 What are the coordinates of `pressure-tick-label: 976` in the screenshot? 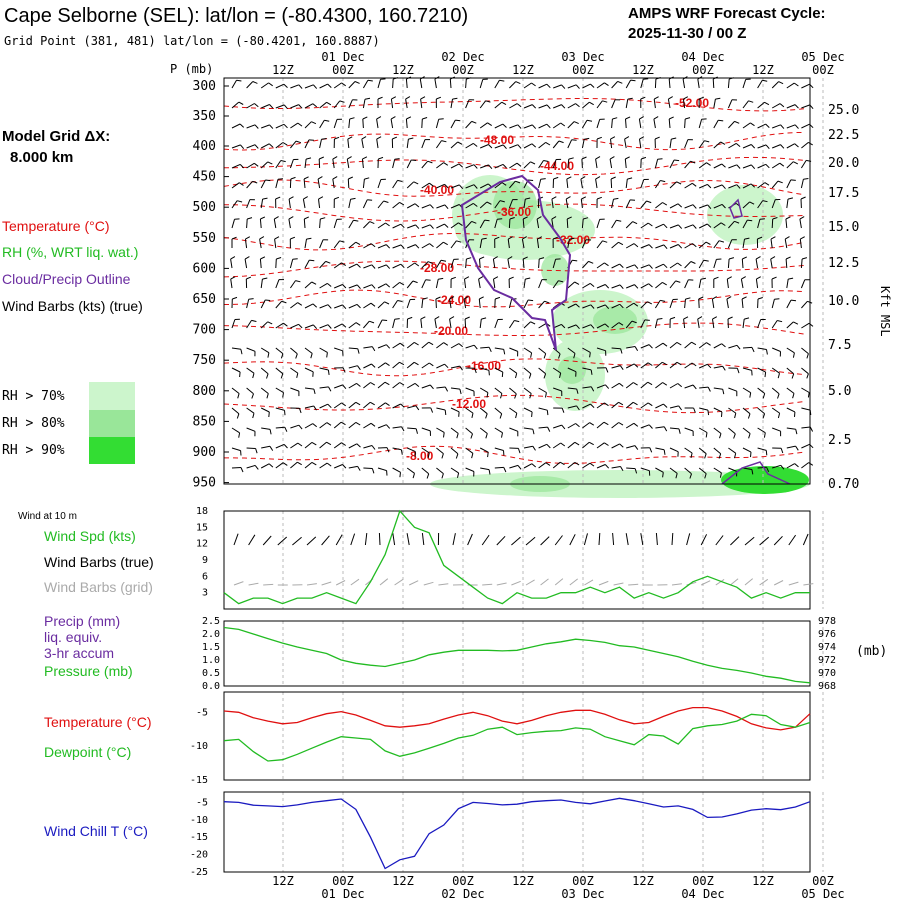 It's located at (827, 634).